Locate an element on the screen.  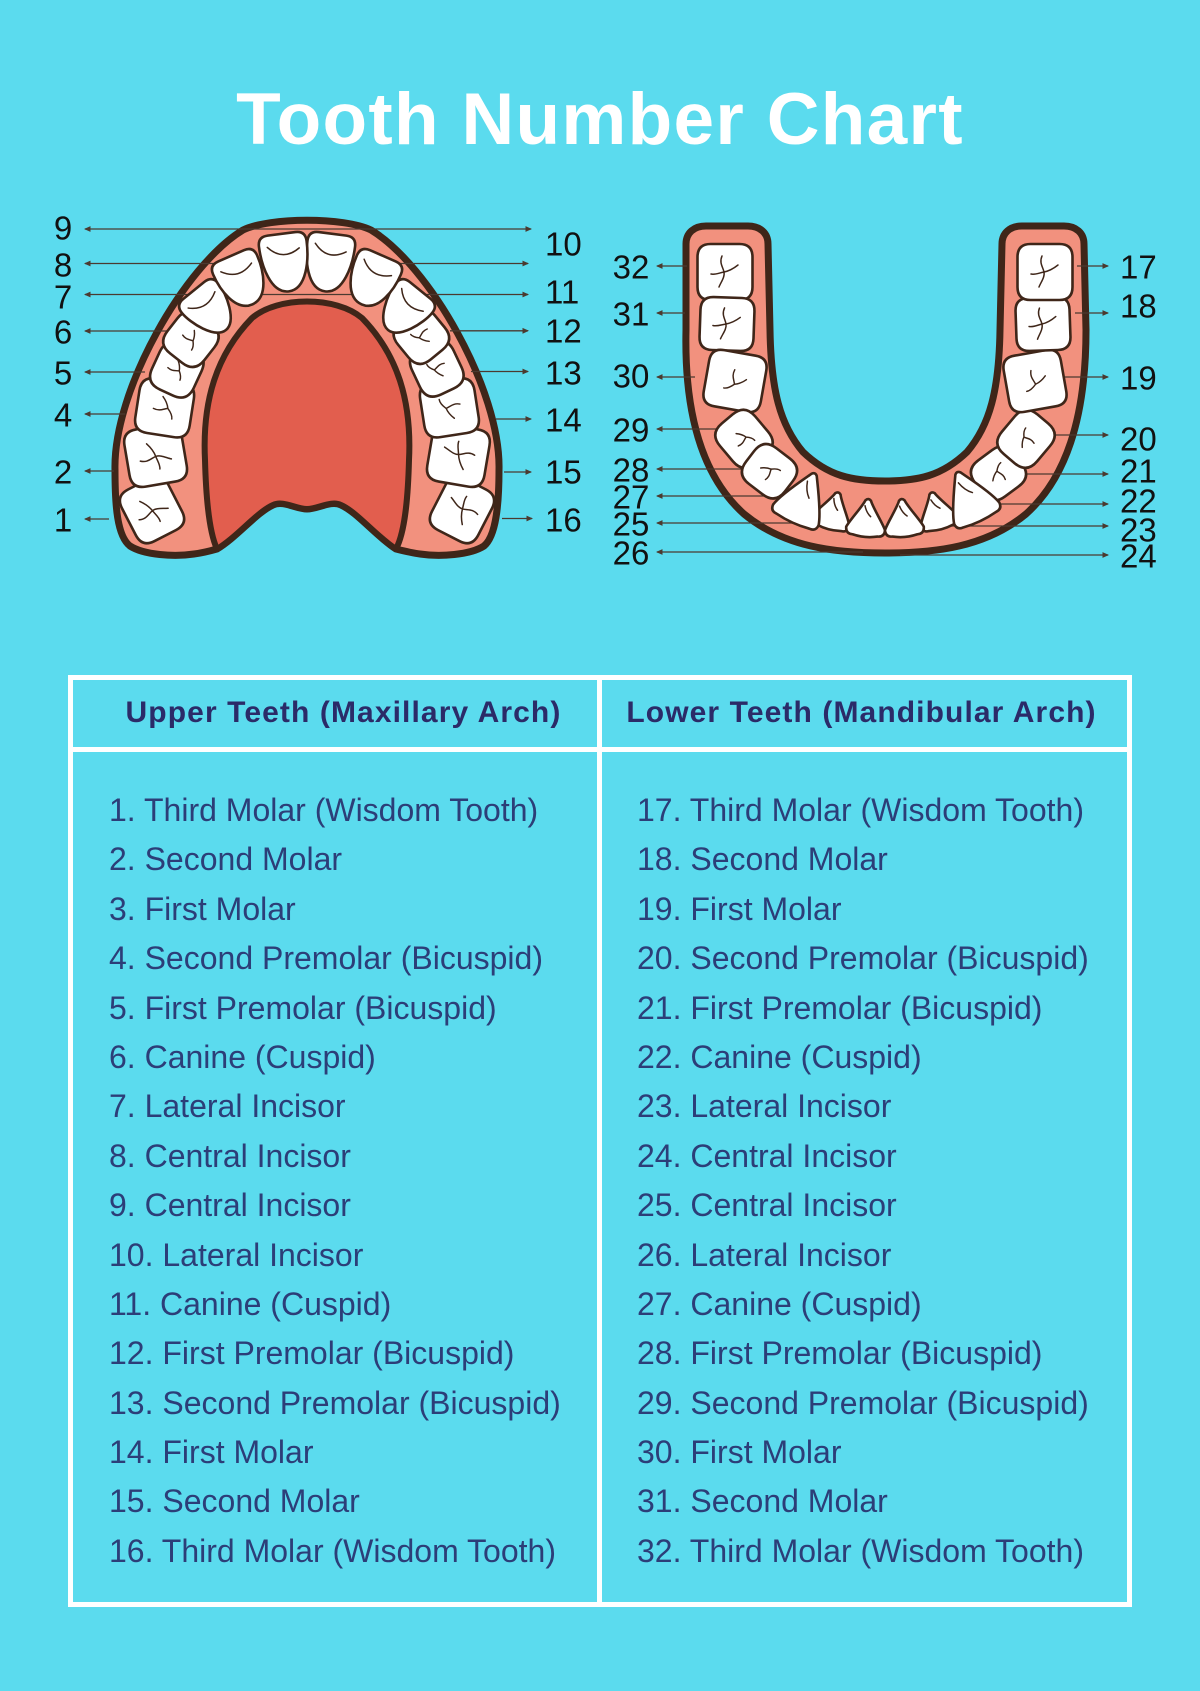
svg-text: 12 is located at coordinates (563, 331).